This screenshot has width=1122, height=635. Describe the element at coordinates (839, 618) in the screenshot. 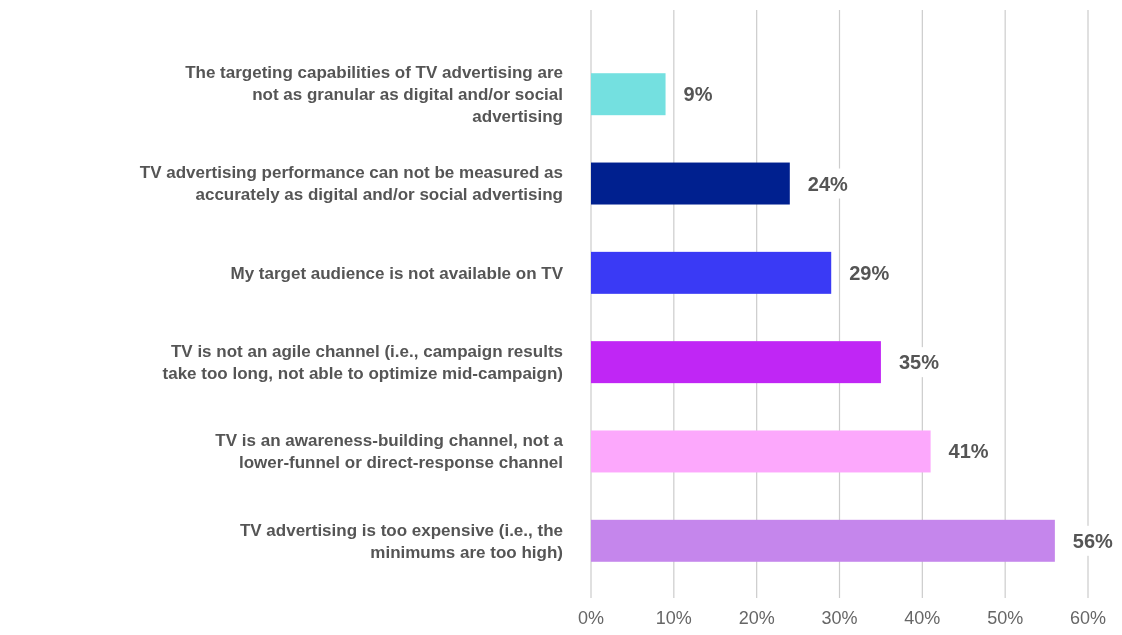

I see `x-tick-label: 30%` at that location.